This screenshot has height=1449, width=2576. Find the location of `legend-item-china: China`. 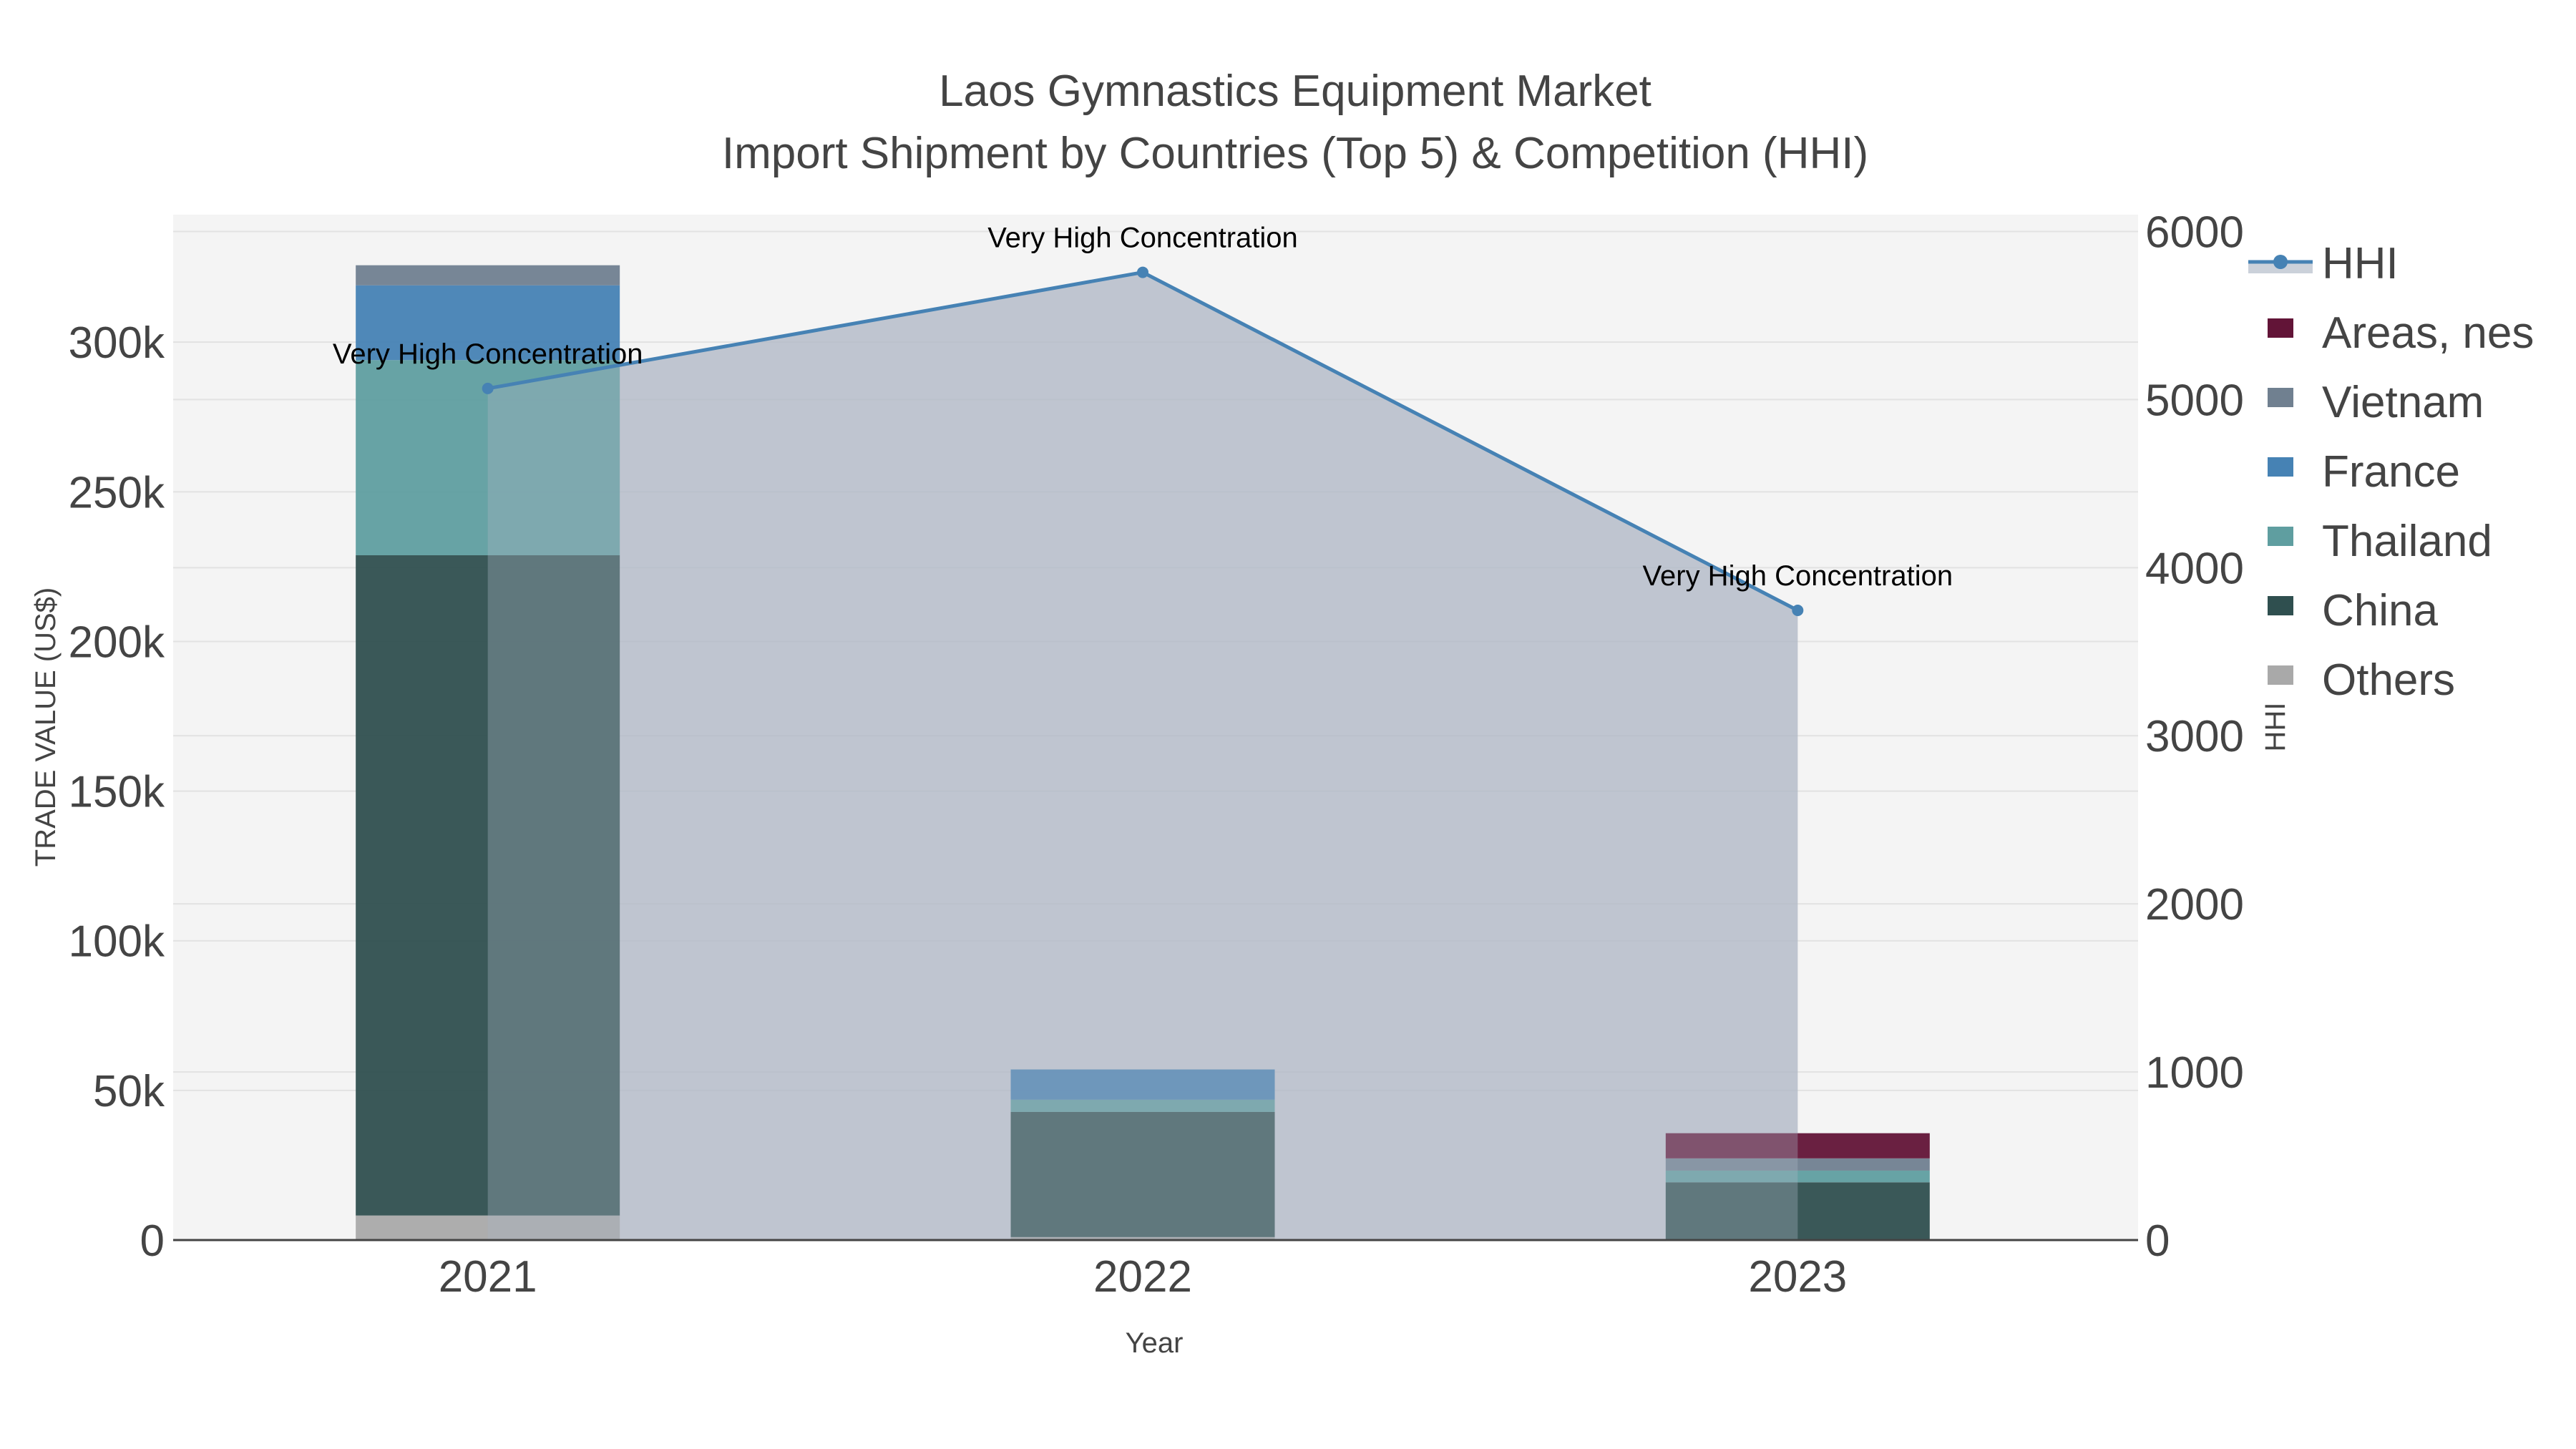

legend-item-china: China is located at coordinates (2353, 610).